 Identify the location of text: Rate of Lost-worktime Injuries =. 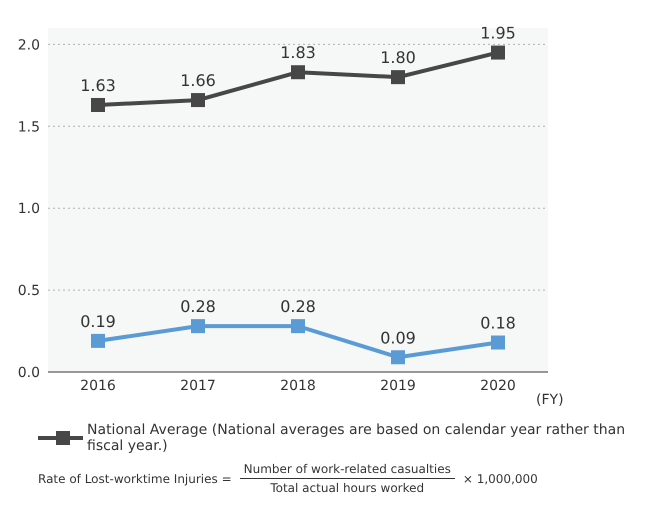
(135, 479).